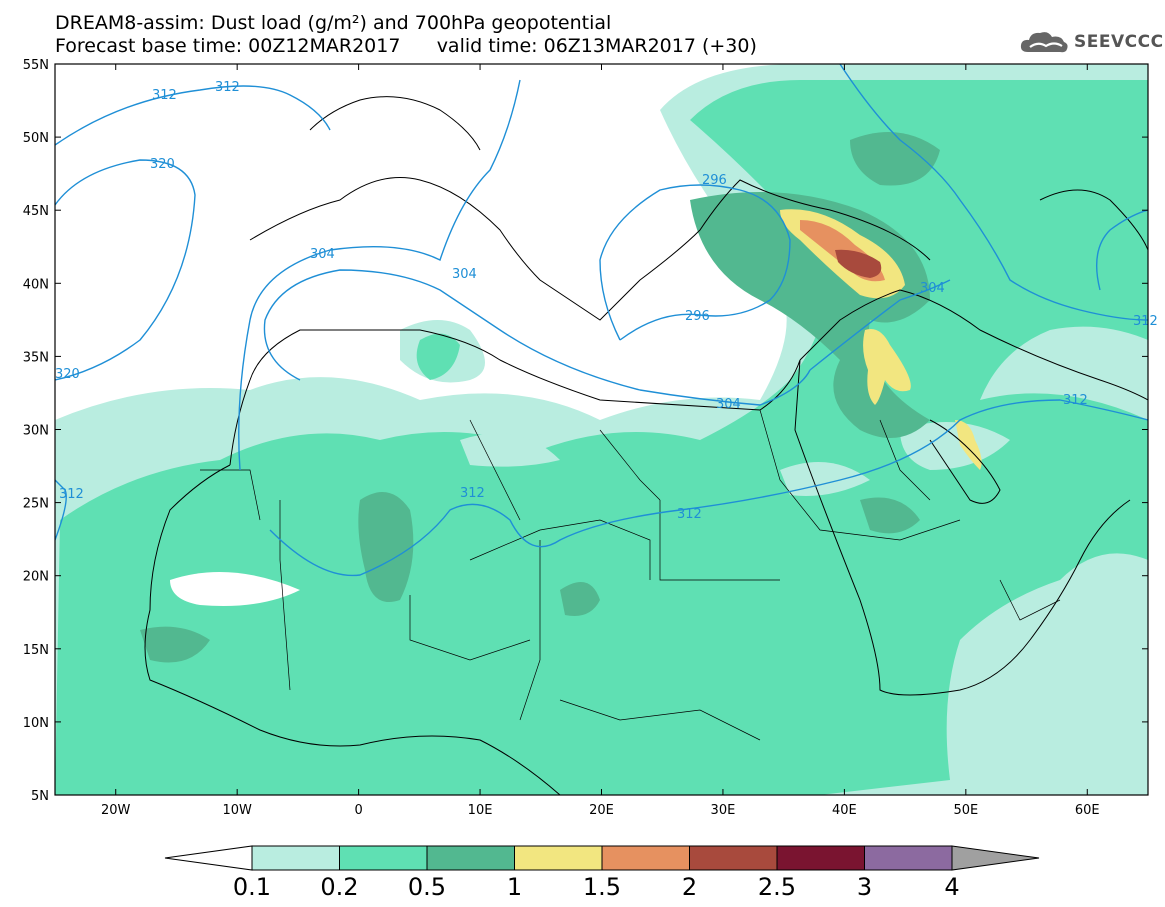 The width and height of the screenshot is (1165, 907). Describe the element at coordinates (438, 356) in the screenshot. I see `dust-patch` at that location.